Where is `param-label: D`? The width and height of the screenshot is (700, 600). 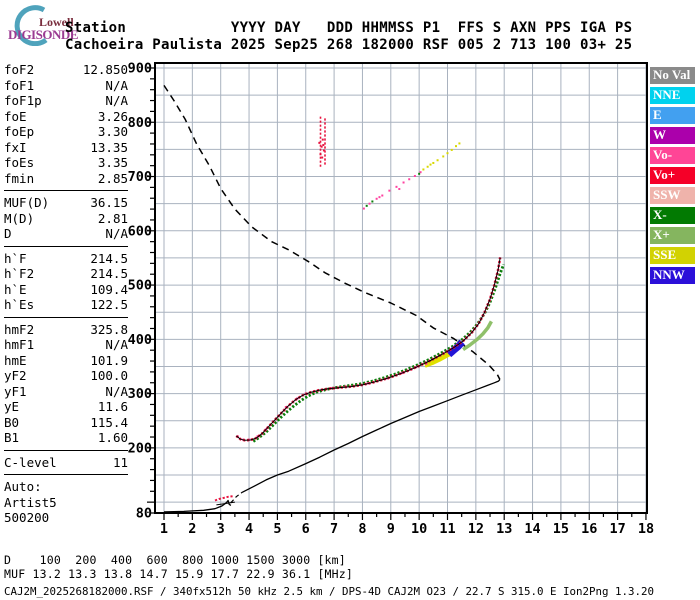 param-label: D is located at coordinates (8, 233).